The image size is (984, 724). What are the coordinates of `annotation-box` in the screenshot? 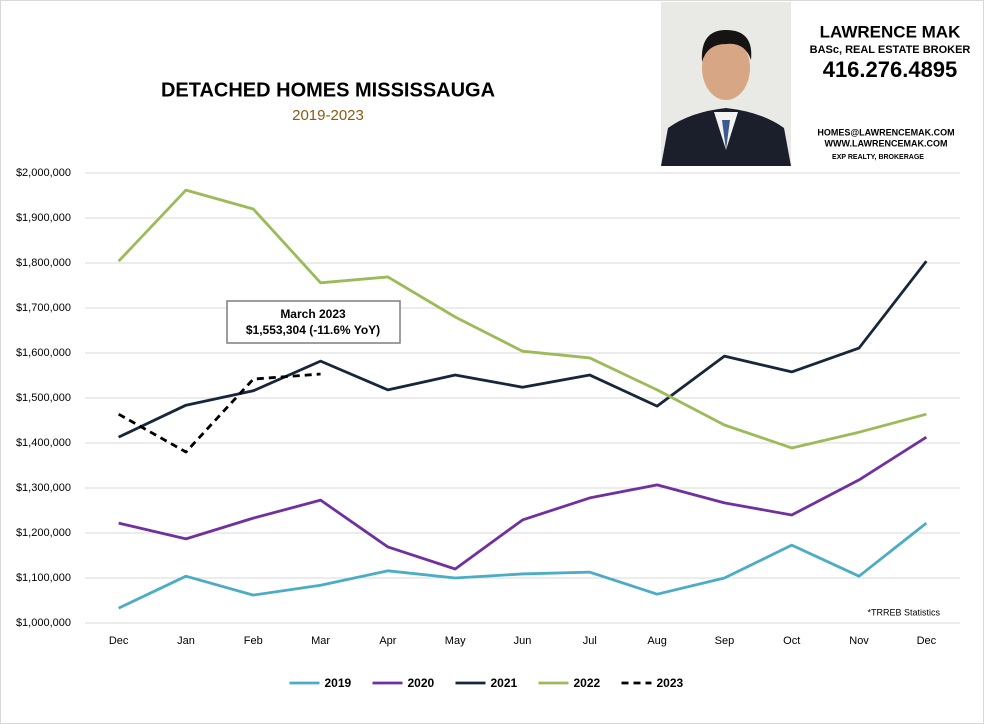 It's located at (313, 322).